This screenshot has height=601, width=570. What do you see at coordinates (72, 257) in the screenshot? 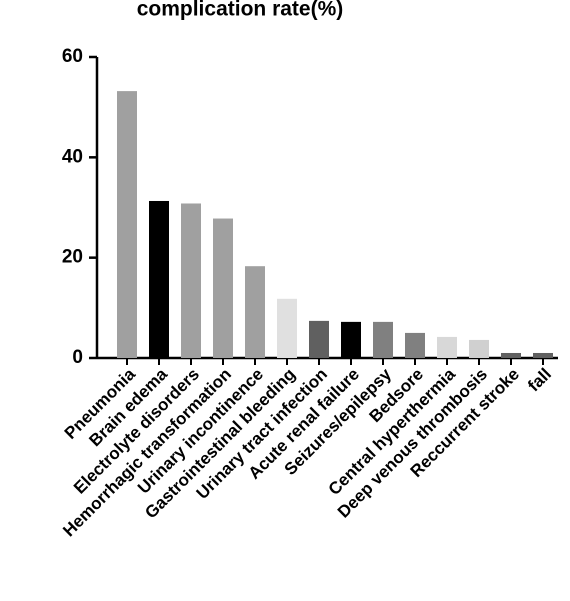
I see `y-tick-label: 20` at bounding box center [72, 257].